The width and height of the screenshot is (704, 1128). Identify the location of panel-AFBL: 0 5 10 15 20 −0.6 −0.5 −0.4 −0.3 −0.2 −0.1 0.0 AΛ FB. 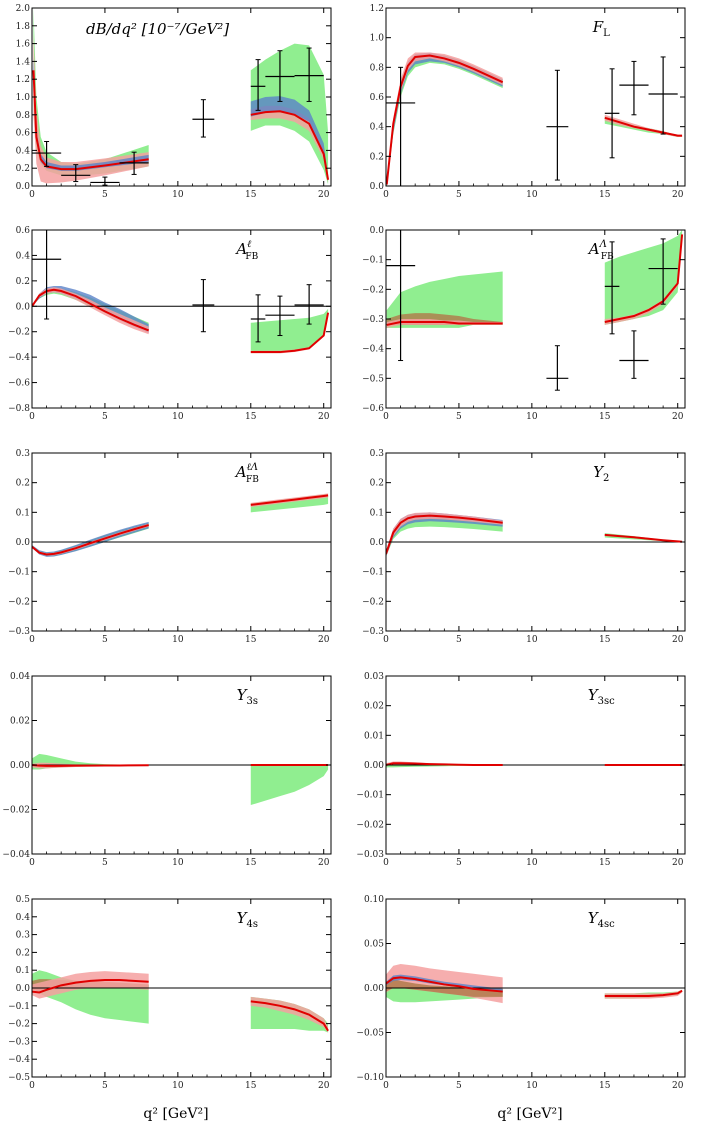
(524, 324).